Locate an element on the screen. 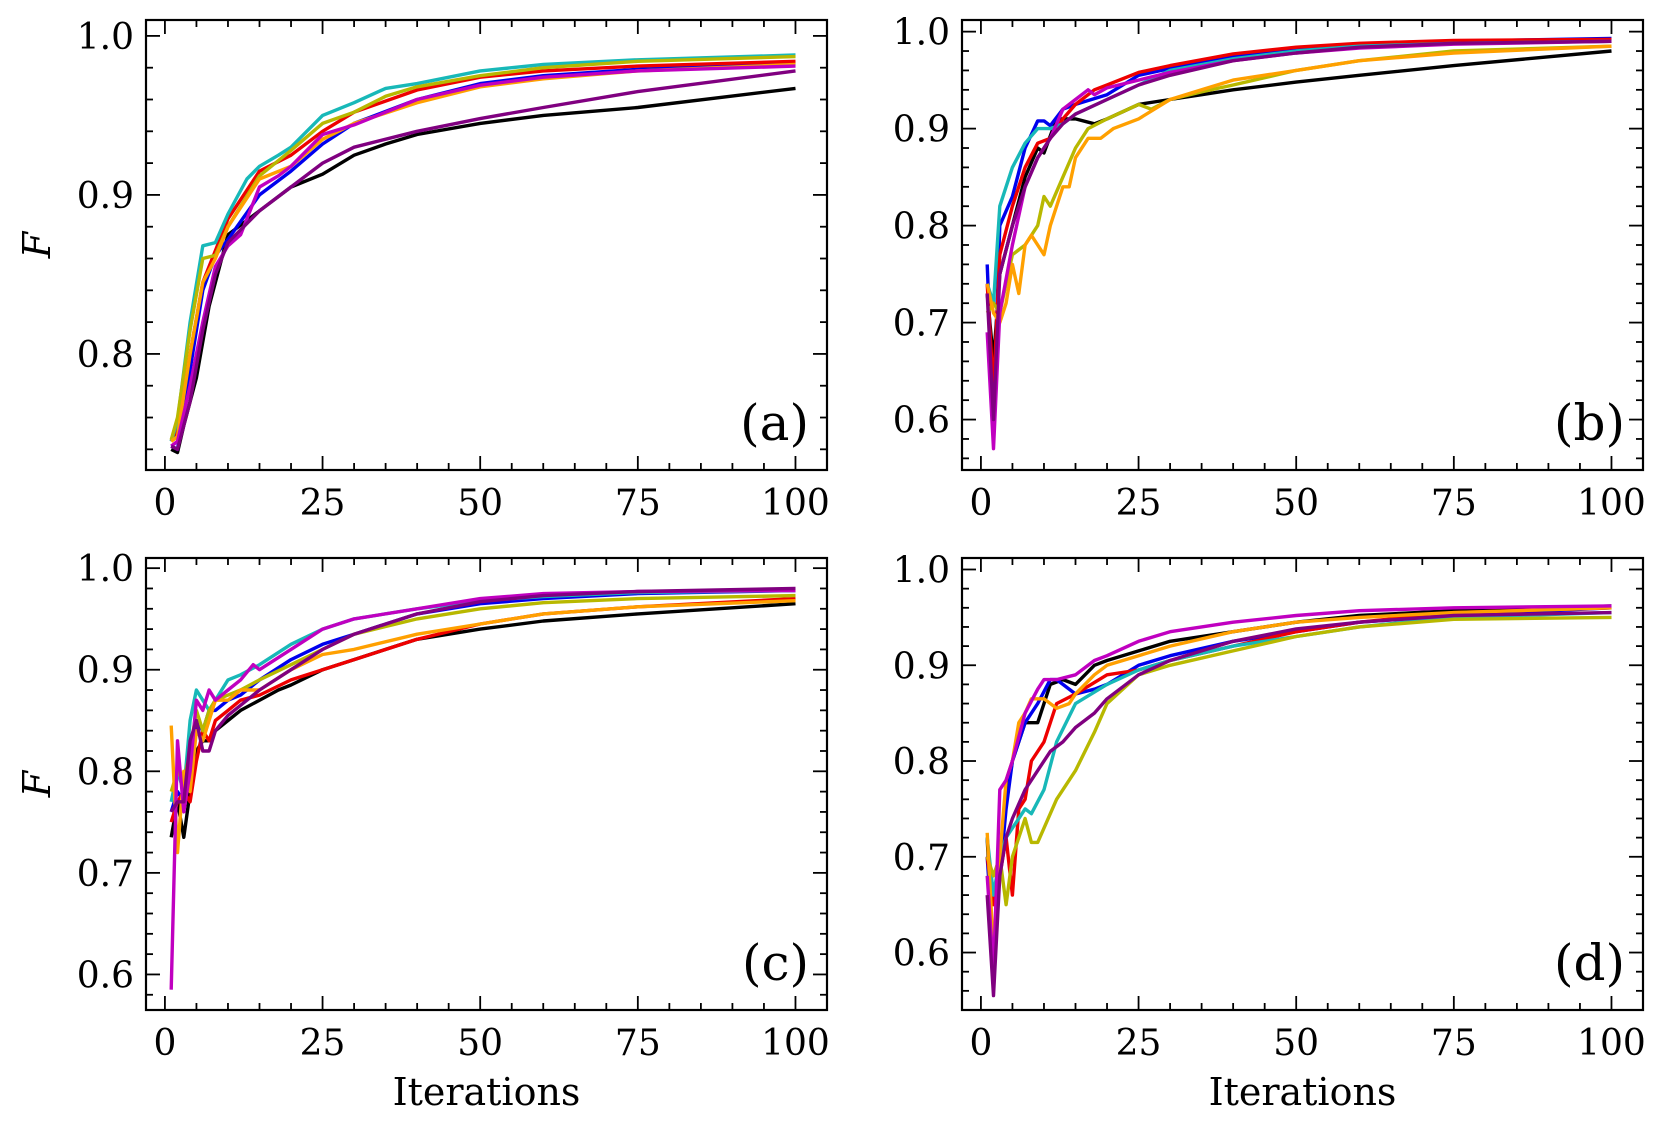 The image size is (1661, 1138). panel-label: (a) is located at coordinates (774, 423).